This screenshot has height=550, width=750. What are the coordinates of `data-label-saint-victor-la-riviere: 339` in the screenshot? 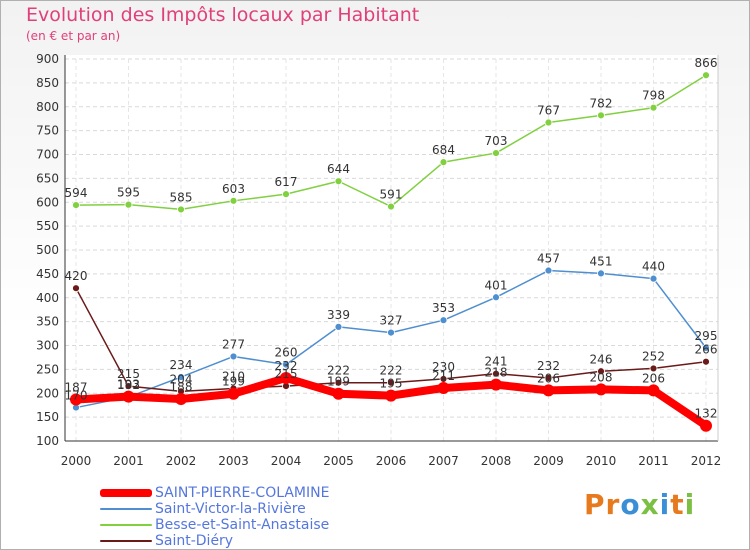 It's located at (338, 315).